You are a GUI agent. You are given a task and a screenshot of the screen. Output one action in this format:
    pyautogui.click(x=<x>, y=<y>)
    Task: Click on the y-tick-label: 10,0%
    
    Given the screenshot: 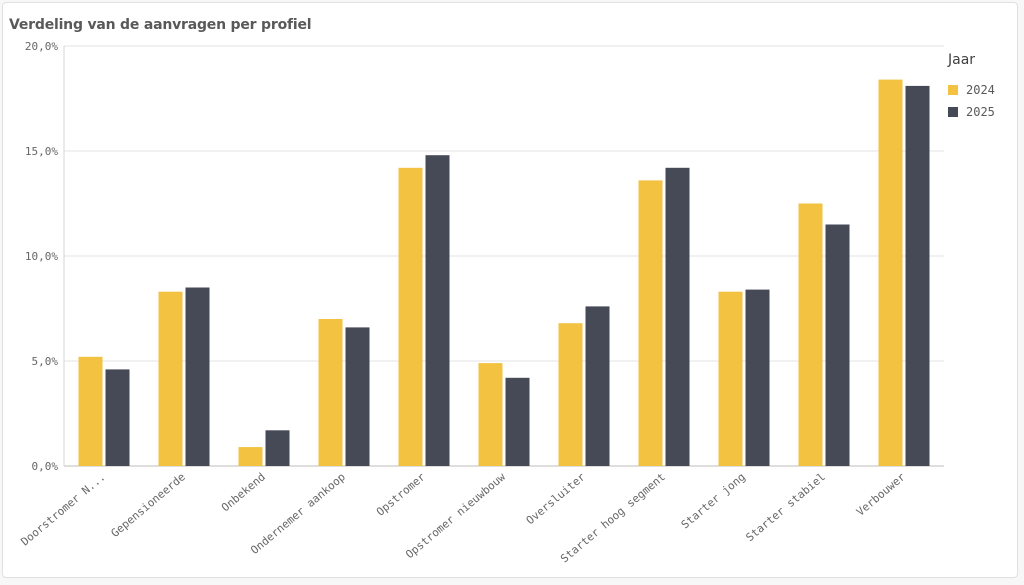 What is the action you would take?
    pyautogui.click(x=41, y=256)
    